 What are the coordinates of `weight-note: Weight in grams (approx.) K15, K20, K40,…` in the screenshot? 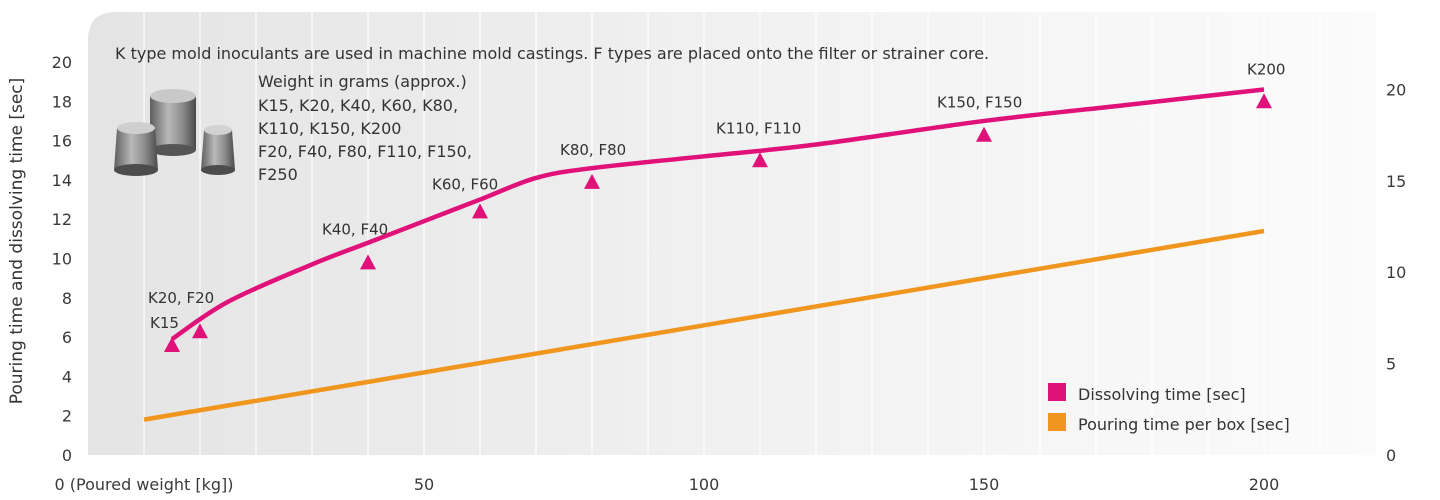 It's located at (365, 128).